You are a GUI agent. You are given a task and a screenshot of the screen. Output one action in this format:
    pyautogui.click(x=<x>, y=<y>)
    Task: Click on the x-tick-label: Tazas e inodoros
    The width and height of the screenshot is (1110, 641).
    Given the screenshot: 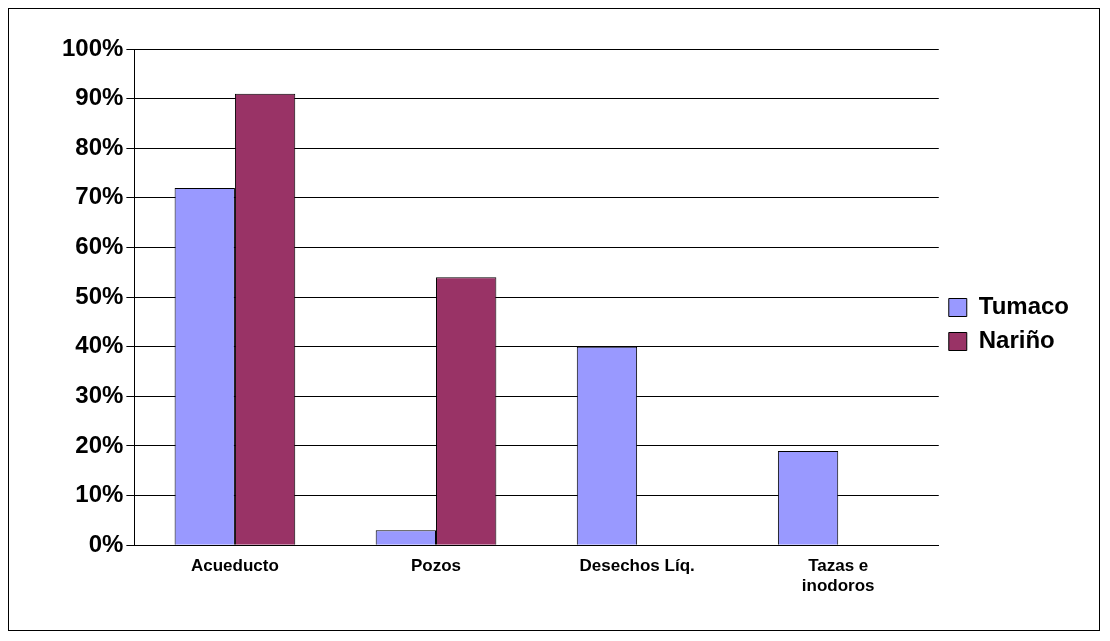 What is the action you would take?
    pyautogui.click(x=838, y=576)
    